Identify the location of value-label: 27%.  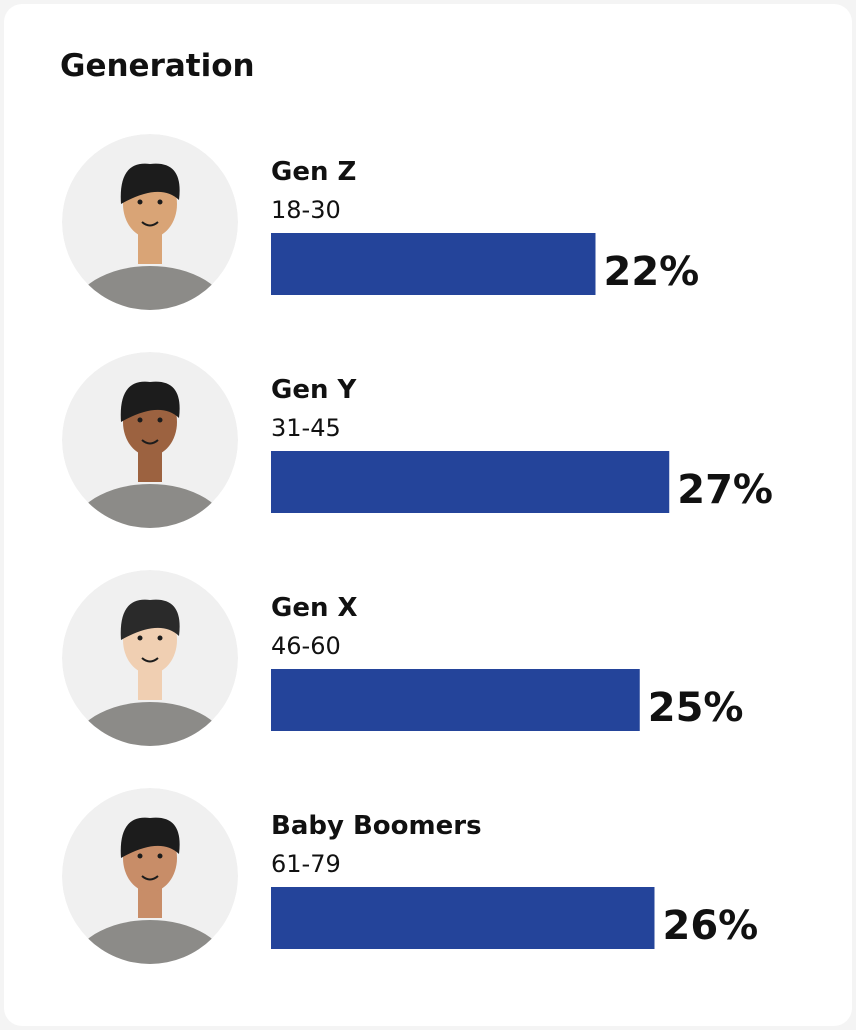
(725, 490).